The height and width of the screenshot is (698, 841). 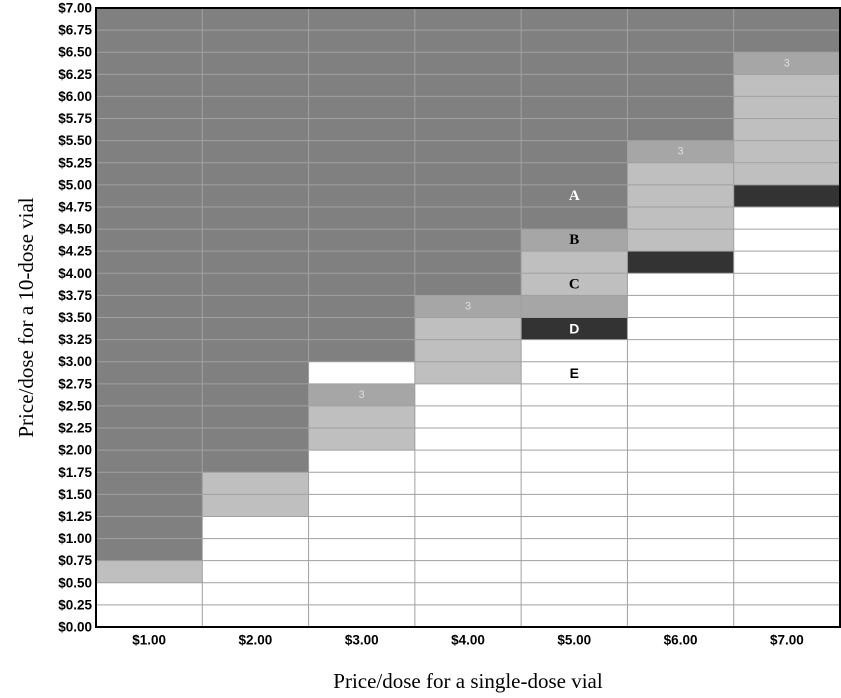 What do you see at coordinates (75, 251) in the screenshot?
I see `y-tick-label: $4.25` at bounding box center [75, 251].